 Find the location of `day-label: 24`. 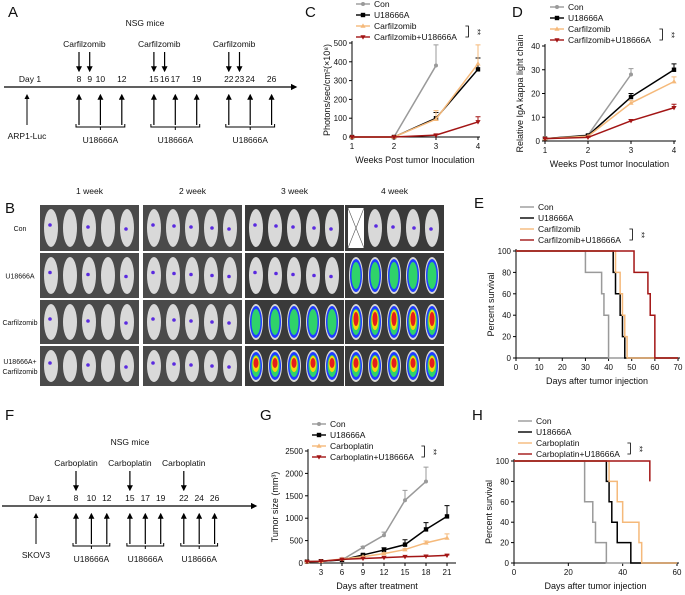

day-label: 24 is located at coordinates (199, 498).